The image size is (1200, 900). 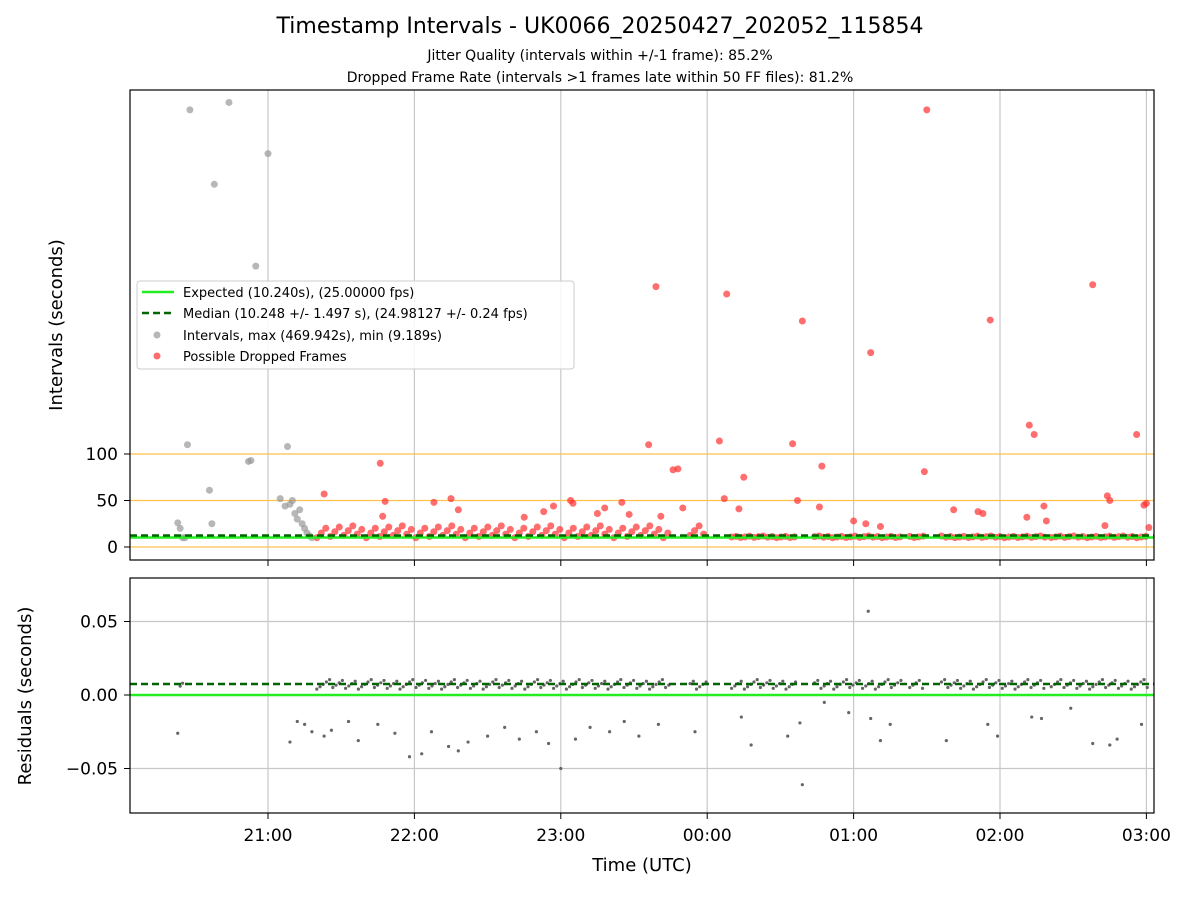 What do you see at coordinates (707, 836) in the screenshot?
I see `x-tick-label-0000: 00:00` at bounding box center [707, 836].